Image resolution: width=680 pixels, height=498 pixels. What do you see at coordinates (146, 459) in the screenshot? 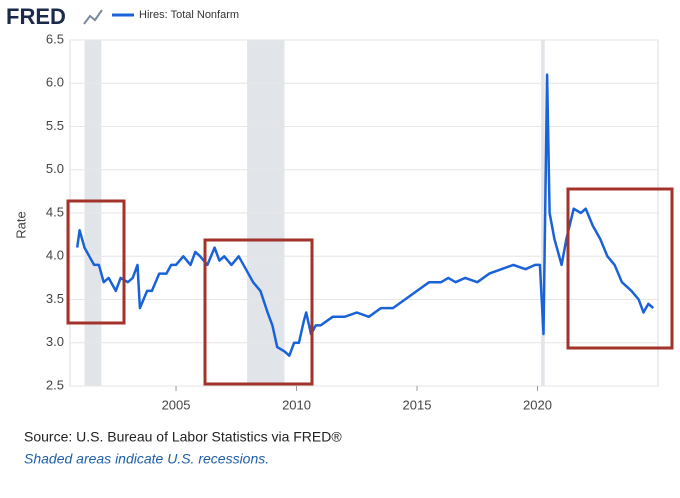
I see `note: Shaded areas indicate U.S. recessions.` at bounding box center [146, 459].